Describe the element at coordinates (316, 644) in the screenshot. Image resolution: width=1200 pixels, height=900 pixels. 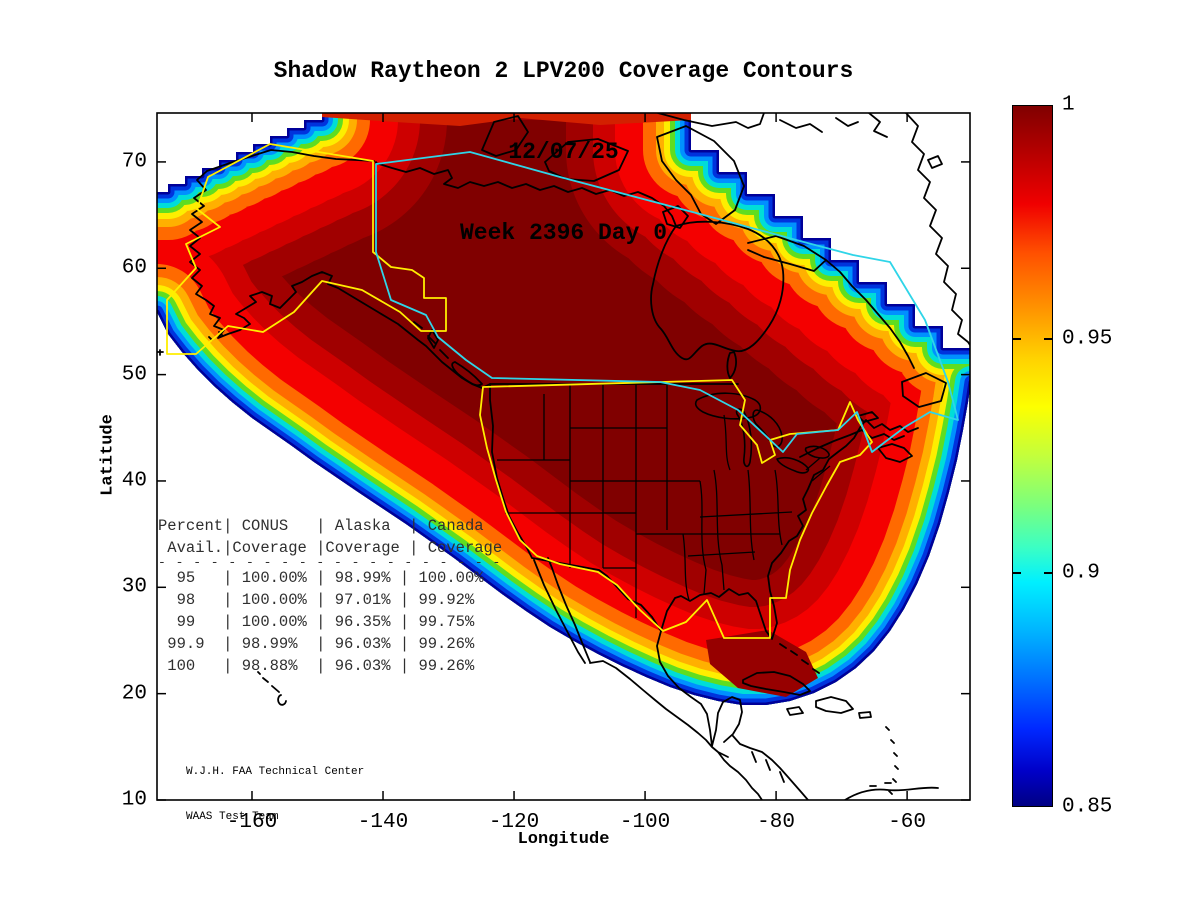
I see `coverage-table-line: 99.9 | 98.99% | 96.03% | 99.26%` at that location.